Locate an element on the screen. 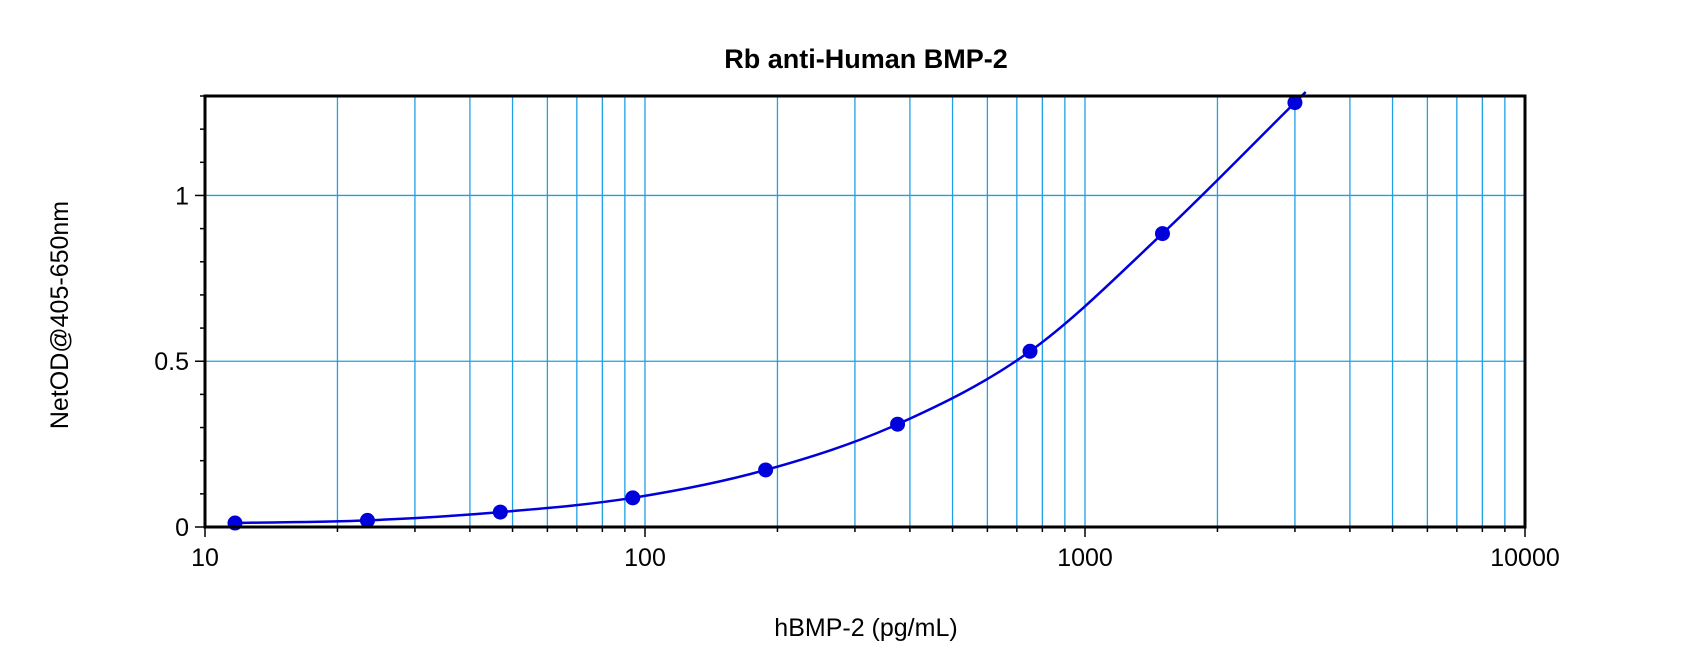 This screenshot has width=1700, height=648. y-axis-label: NetOD@405-650nm is located at coordinates (60, 315).